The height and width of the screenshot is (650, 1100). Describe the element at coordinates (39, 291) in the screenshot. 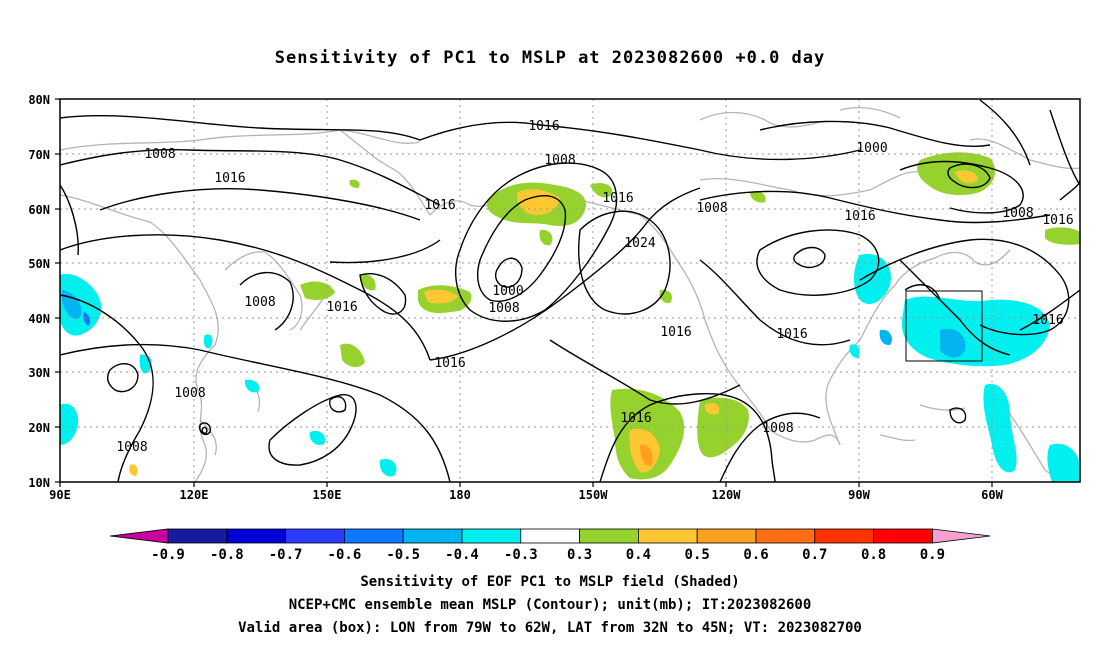

I see `lat-tick-labels: 80N 70N 60N 50N 40N 30N 20N 10N` at that location.